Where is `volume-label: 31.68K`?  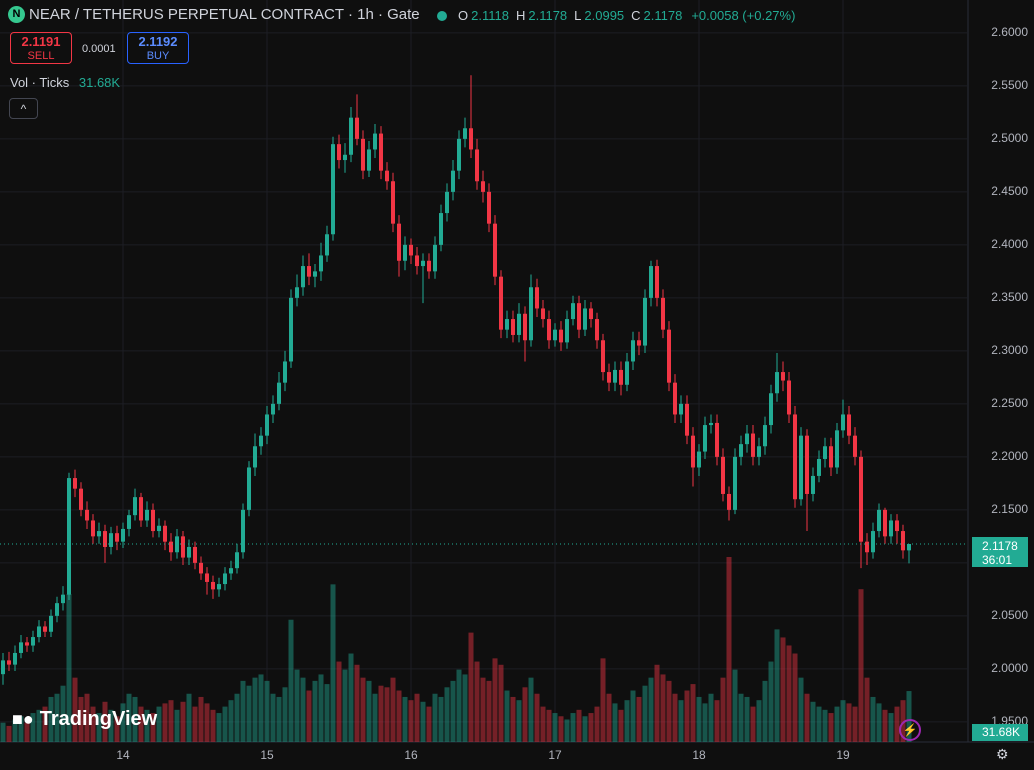 volume-label: 31.68K is located at coordinates (1000, 732).